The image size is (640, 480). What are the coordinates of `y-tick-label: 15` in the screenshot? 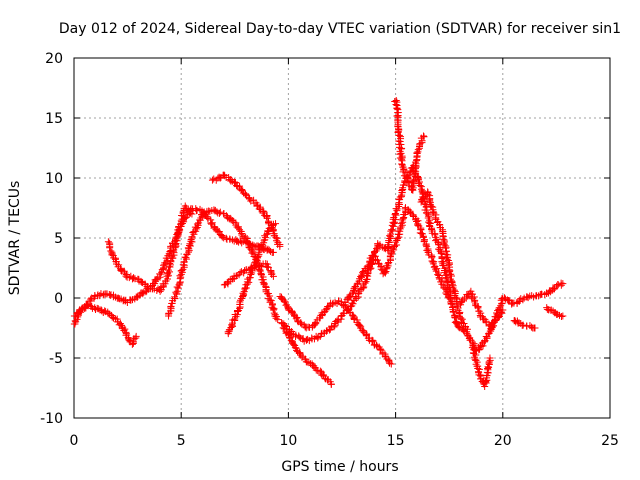 It's located at (54, 119).